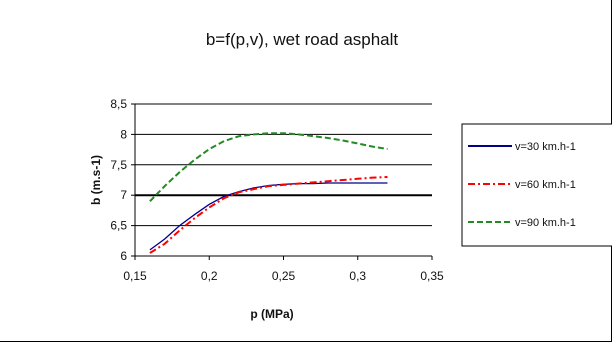 The width and height of the screenshot is (613, 343). What do you see at coordinates (545, 185) in the screenshot?
I see `legend-label: v=60 km.h-1` at bounding box center [545, 185].